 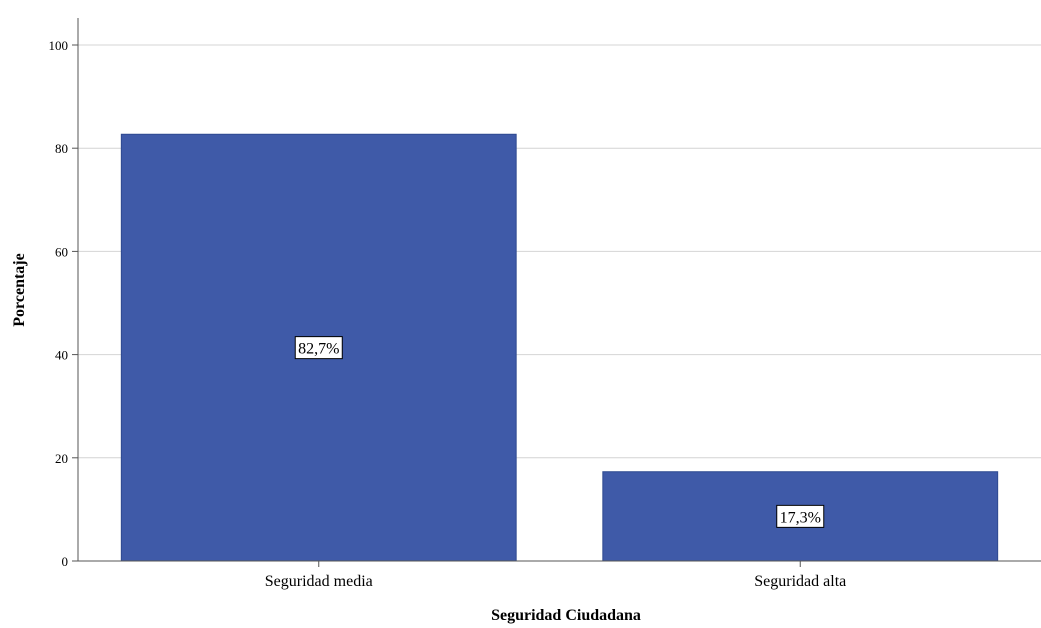 What do you see at coordinates (800, 581) in the screenshot?
I see `x-tick-label: Seguridad alta` at bounding box center [800, 581].